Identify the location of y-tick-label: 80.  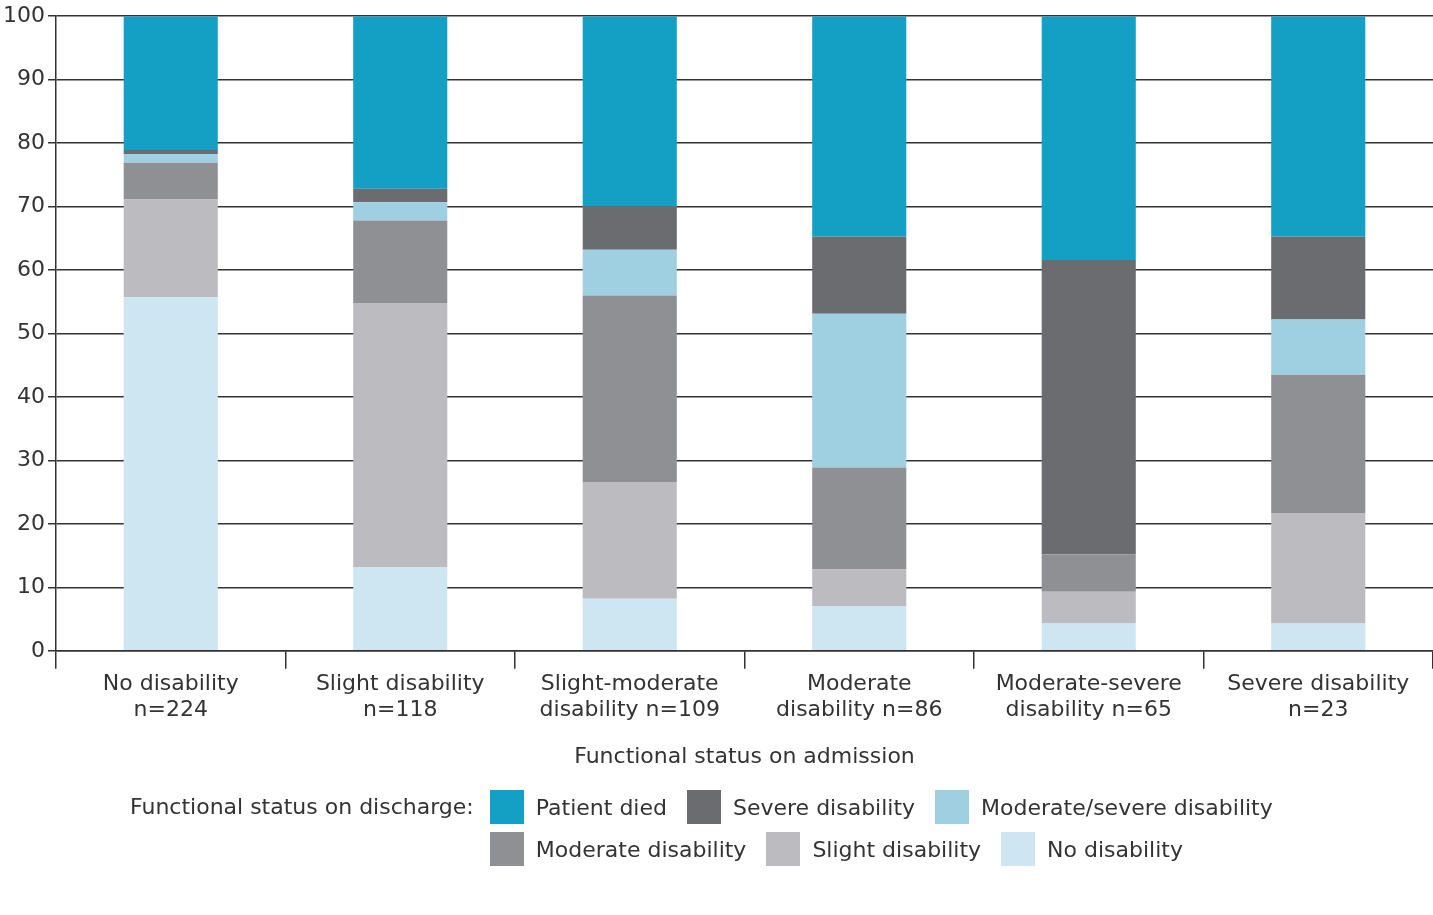
(30, 141).